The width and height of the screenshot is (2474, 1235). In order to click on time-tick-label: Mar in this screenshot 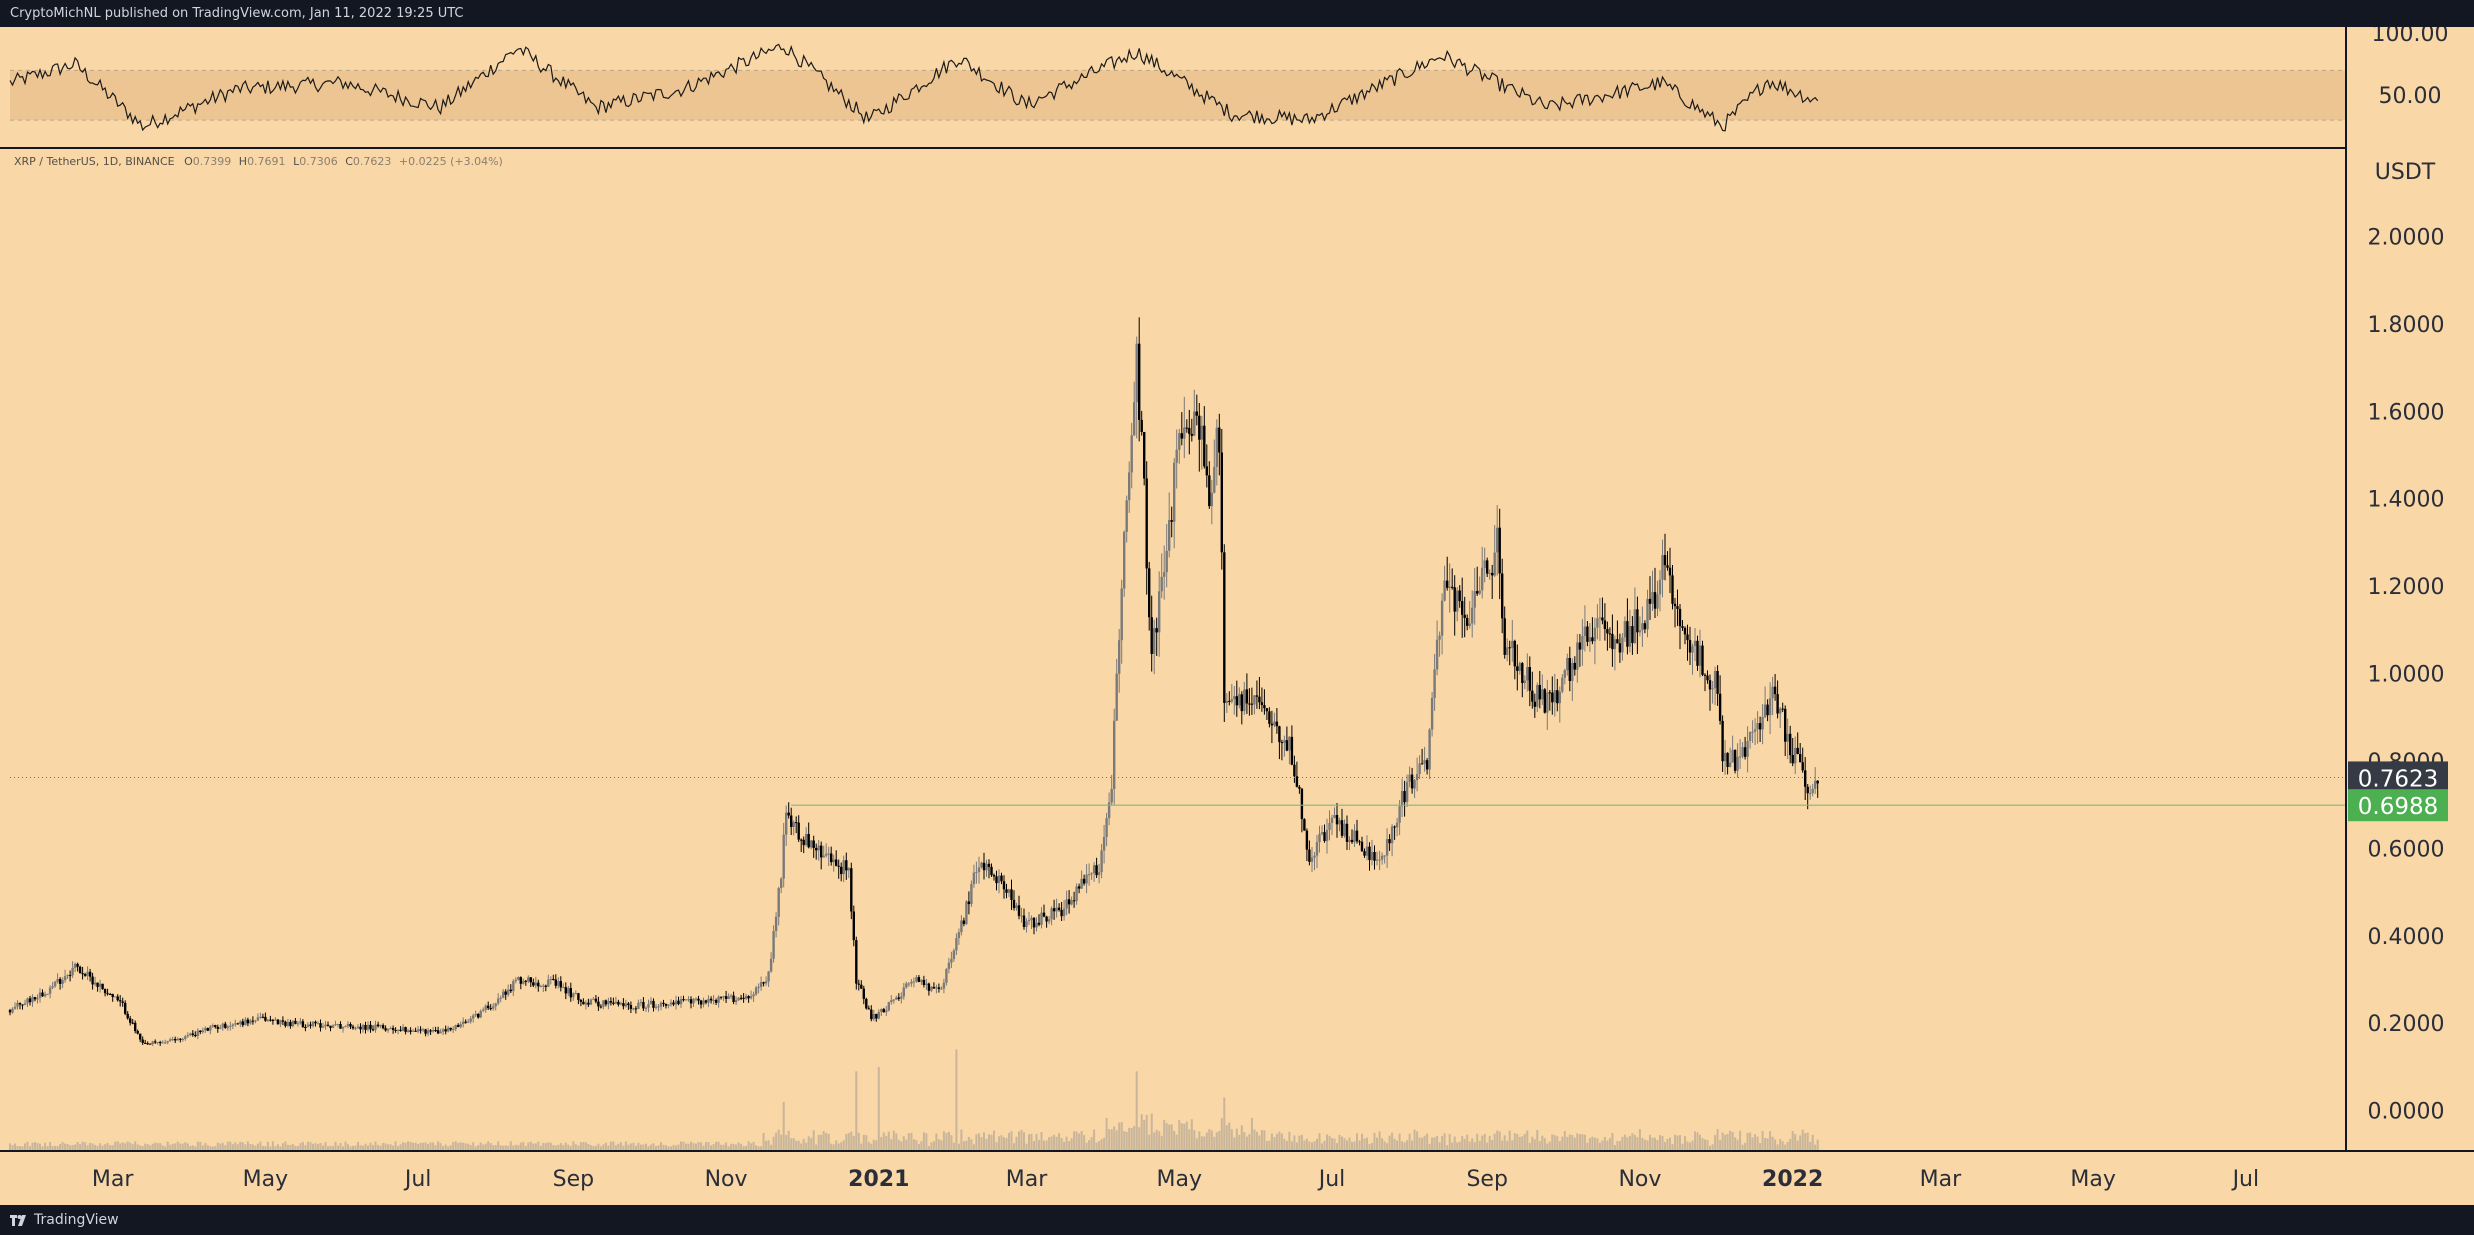, I will do `click(1941, 1179)`.